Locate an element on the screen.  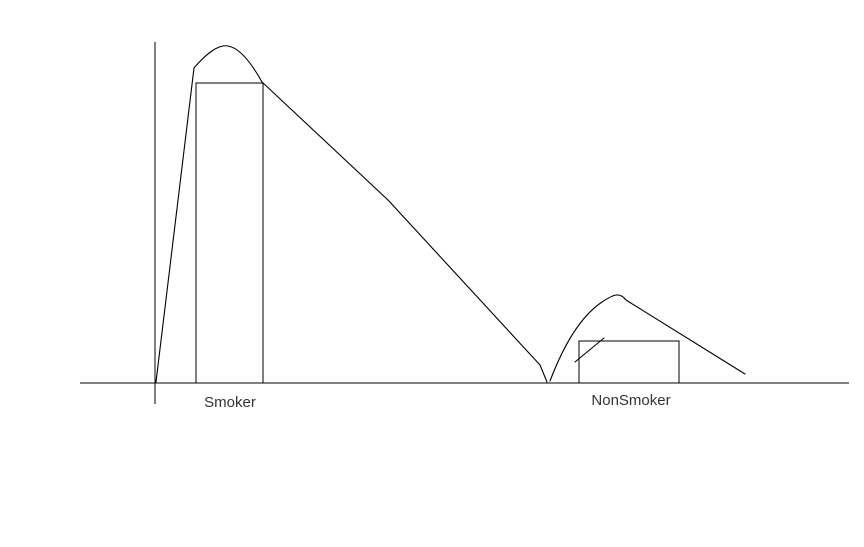
hand-drawn-curve-nonsmoker is located at coordinates (647, 338).